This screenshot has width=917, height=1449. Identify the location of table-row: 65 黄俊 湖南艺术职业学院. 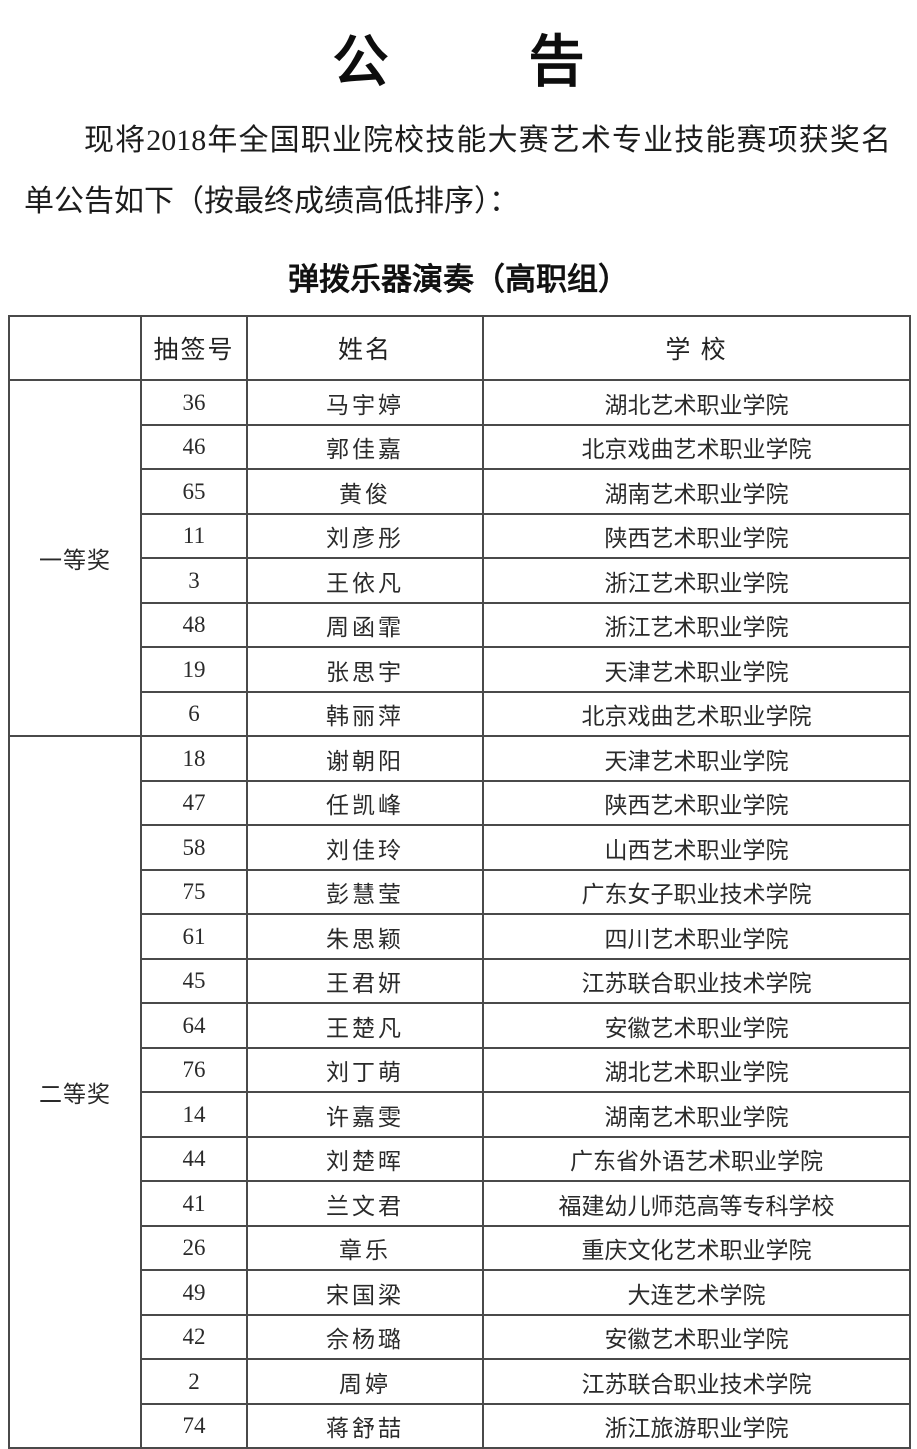
(460, 491).